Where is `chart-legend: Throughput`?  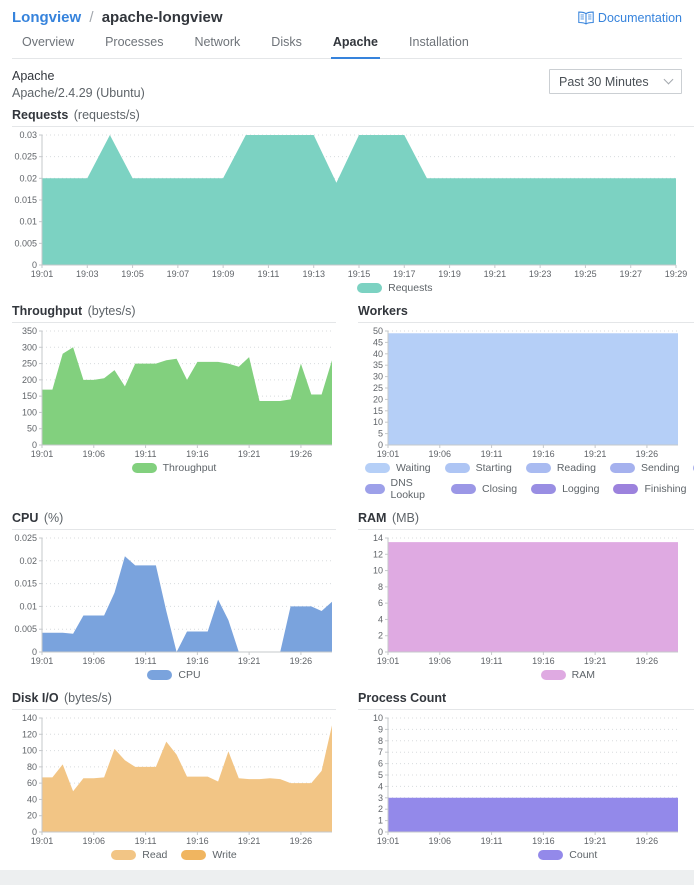
chart-legend: Throughput is located at coordinates (174, 468).